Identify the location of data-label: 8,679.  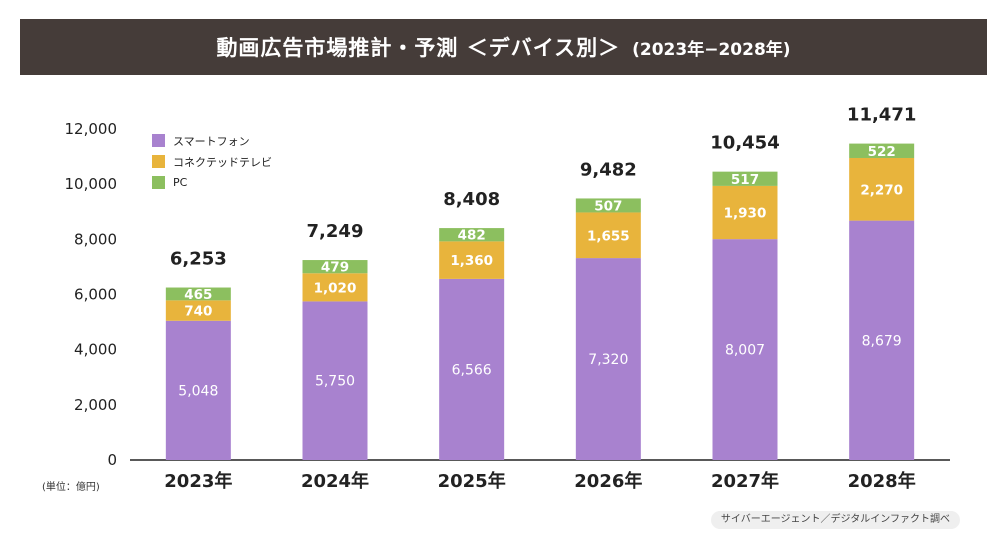
(882, 341).